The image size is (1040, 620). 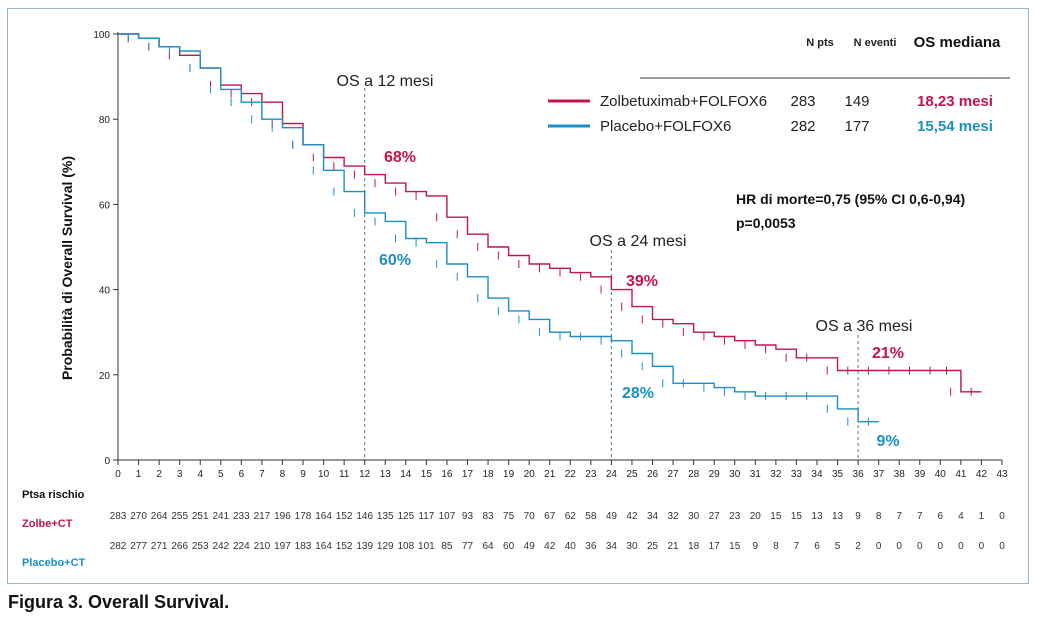 What do you see at coordinates (107, 461) in the screenshot?
I see `y-tick-label: 0` at bounding box center [107, 461].